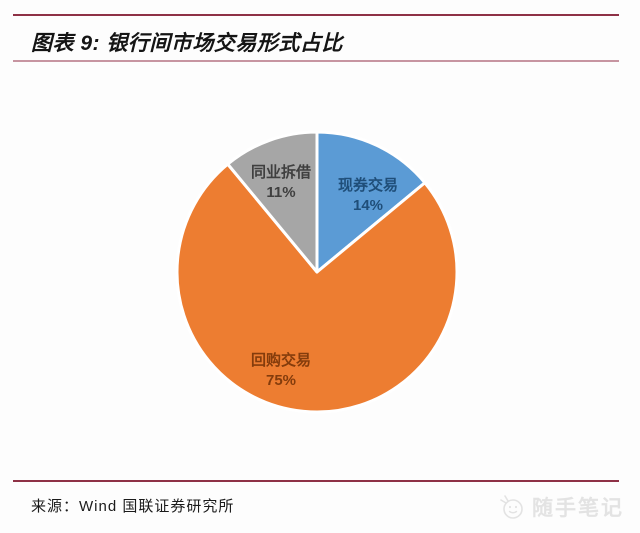  Describe the element at coordinates (511, 507) in the screenshot. I see `smiley-face-icon` at that location.